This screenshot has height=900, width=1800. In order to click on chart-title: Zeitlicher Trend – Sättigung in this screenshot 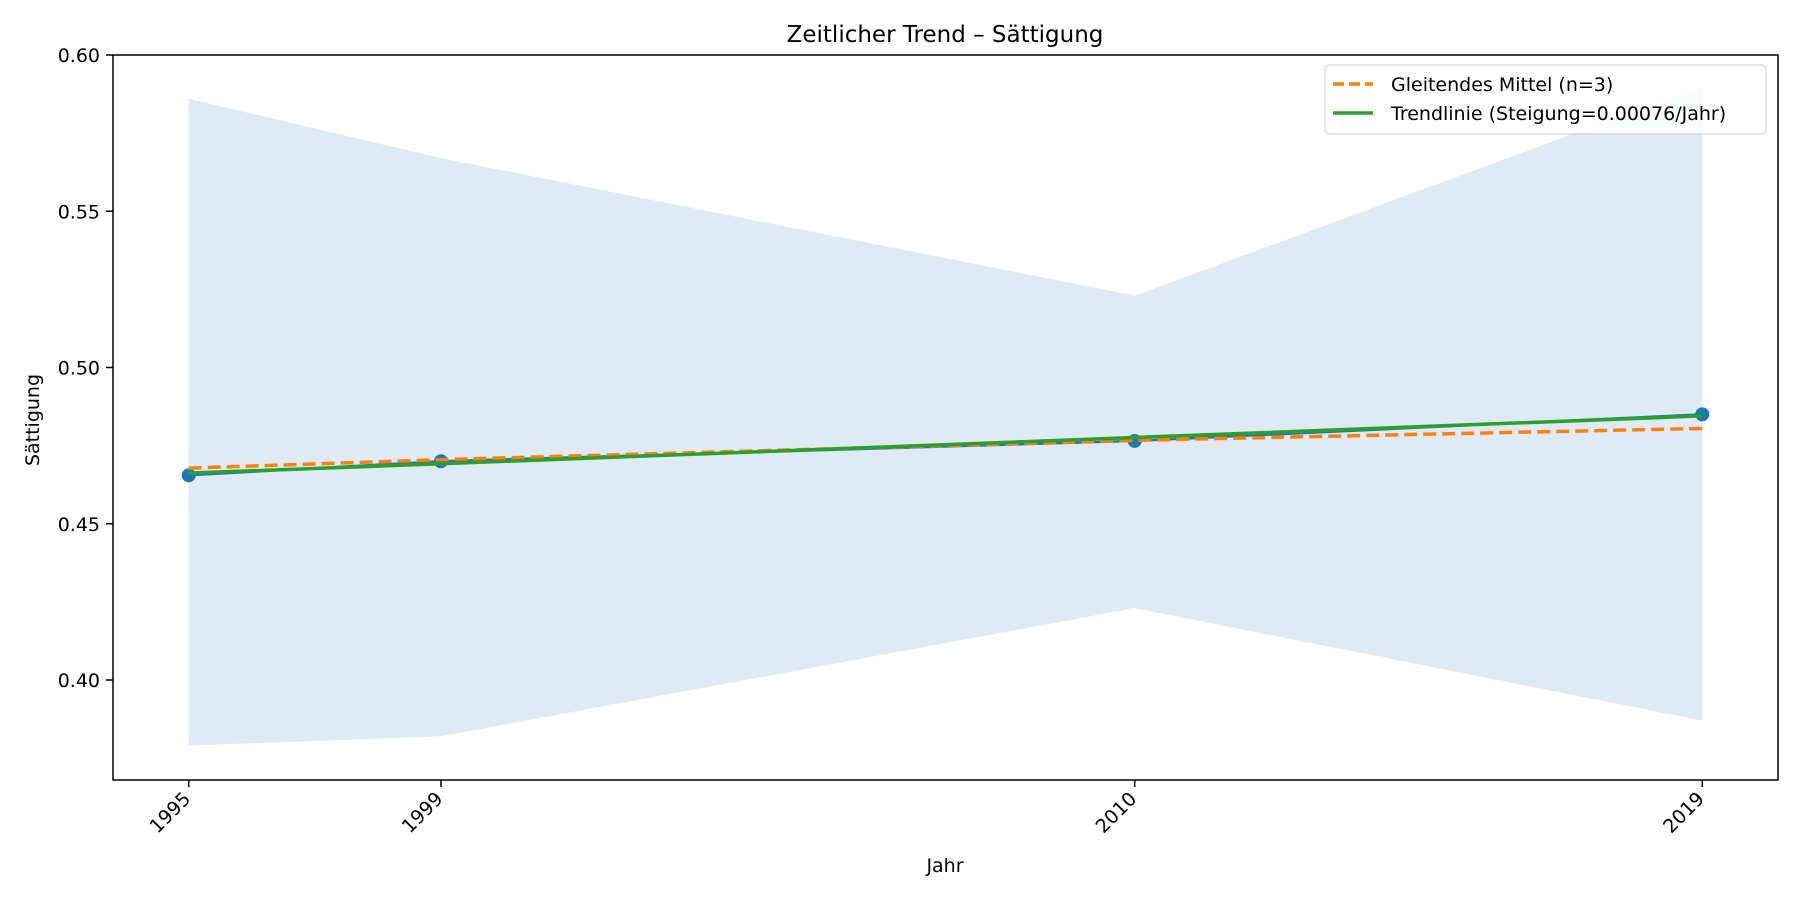, I will do `click(945, 35)`.